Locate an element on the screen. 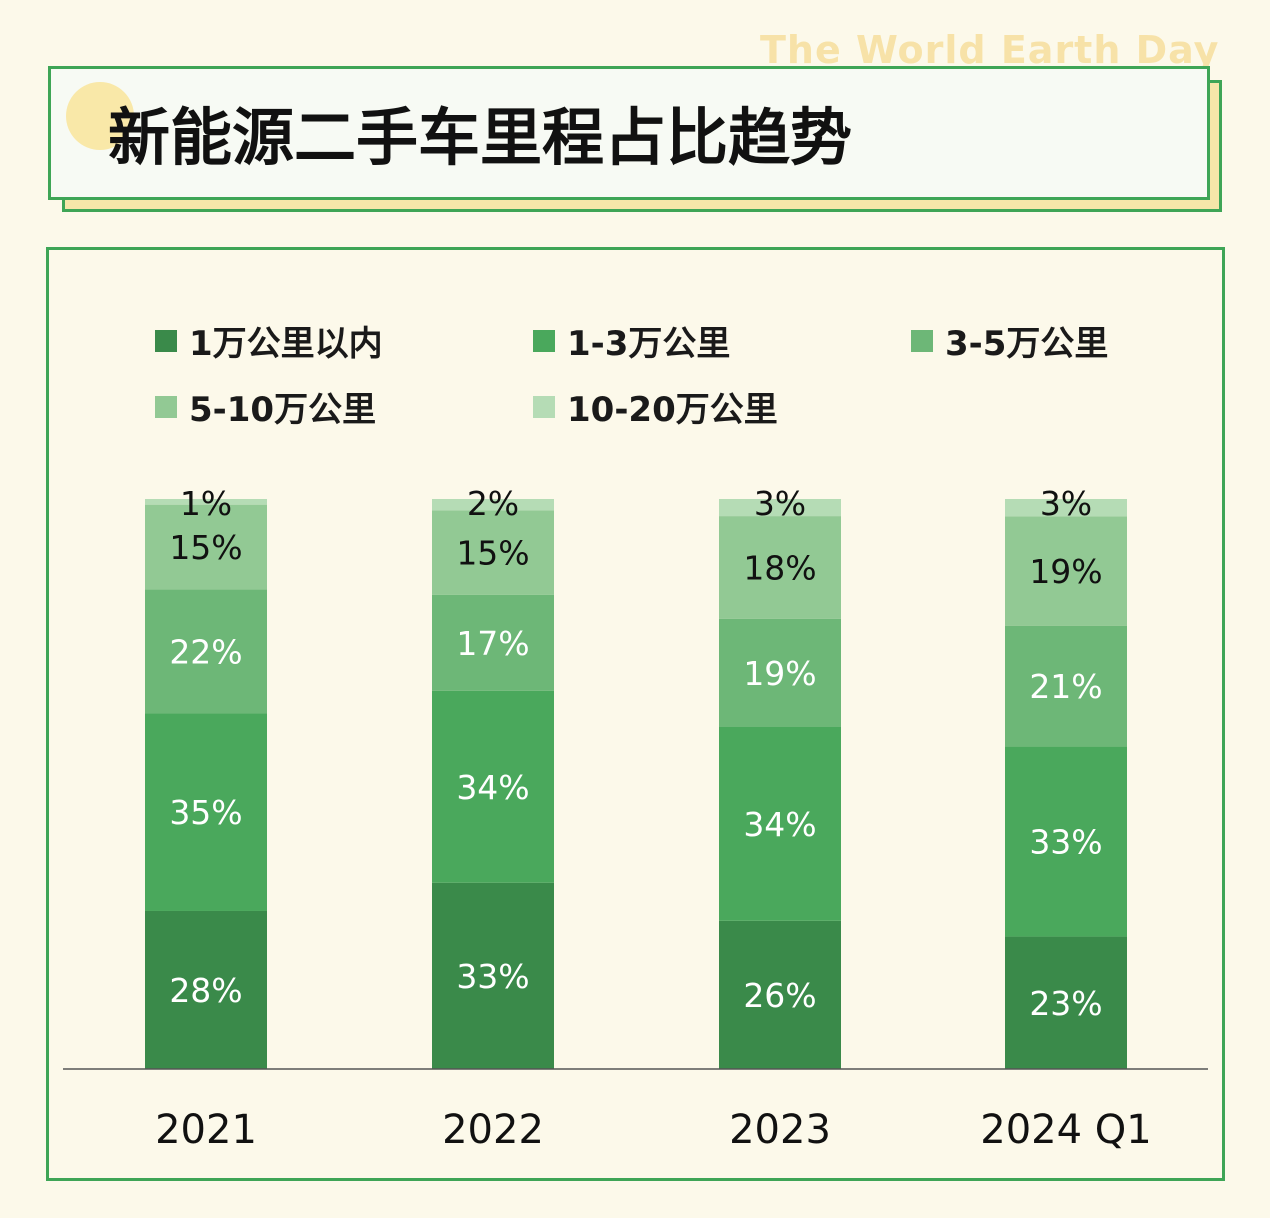  data-label-1-0: 33% is located at coordinates (492, 976).